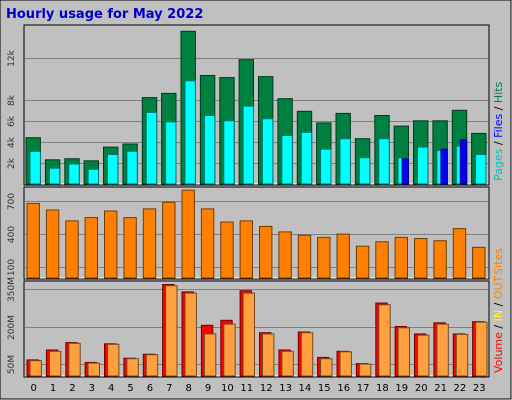 This screenshot has width=512, height=400. What do you see at coordinates (208, 388) in the screenshot?
I see `x-tick-label-9: 9` at bounding box center [208, 388].